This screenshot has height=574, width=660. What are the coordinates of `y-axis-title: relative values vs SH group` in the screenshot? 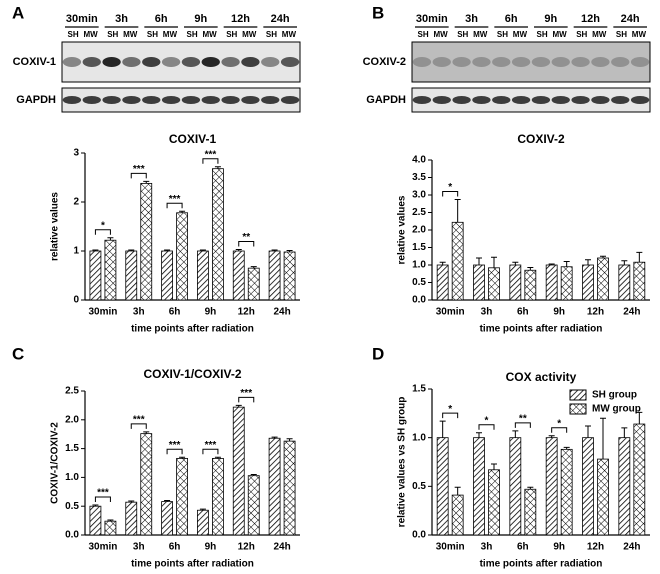 It's located at (402, 462).